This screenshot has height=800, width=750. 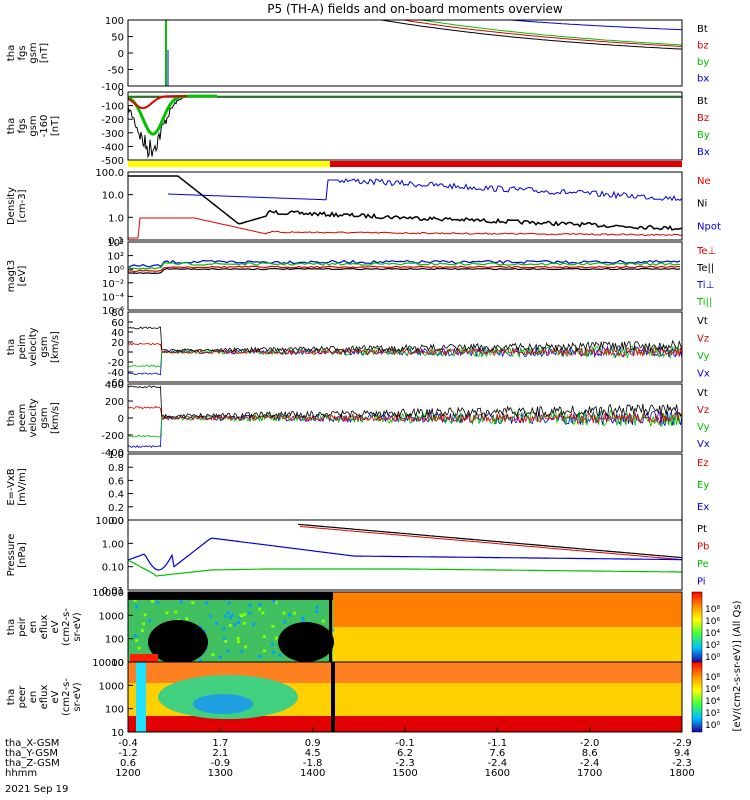 What do you see at coordinates (712, 726) in the screenshot?
I see `colorbar-tick: 10⁰` at bounding box center [712, 726].